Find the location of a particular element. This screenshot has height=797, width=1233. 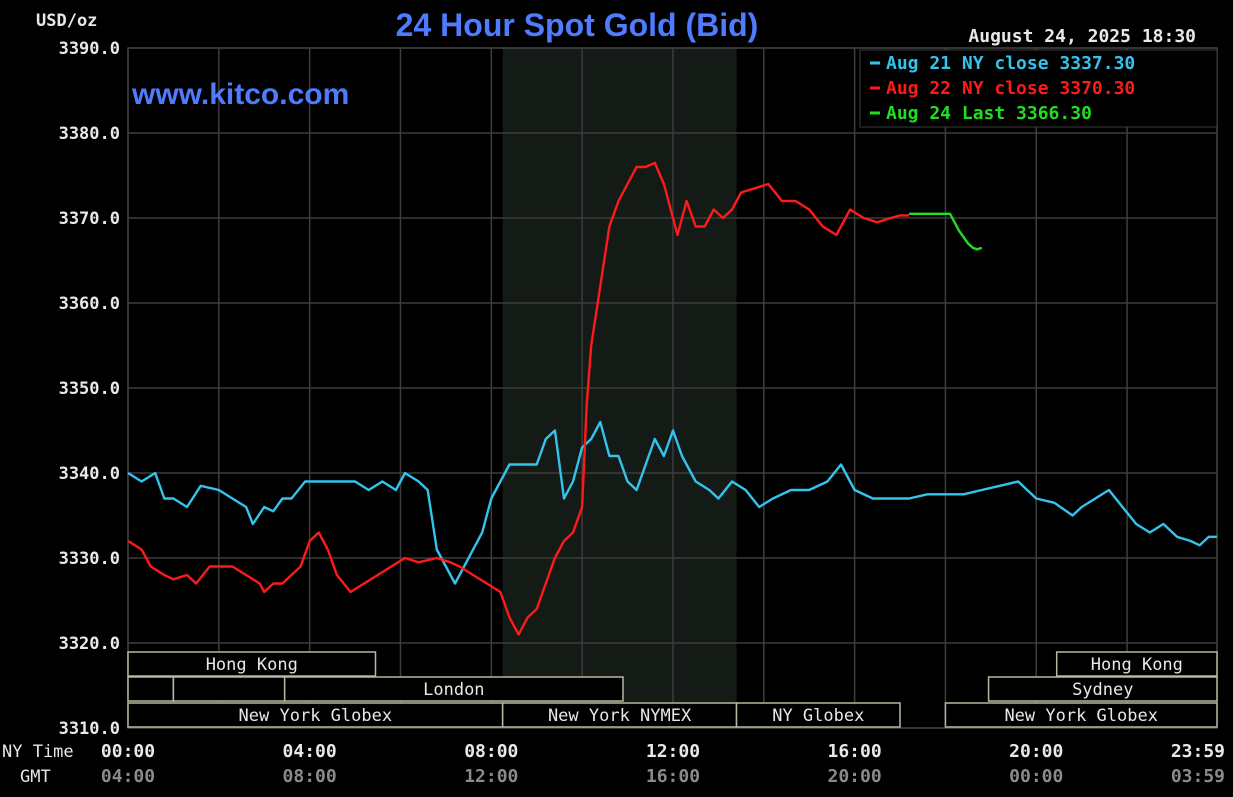

y-tick-label: 3350.0 is located at coordinates (89, 389).